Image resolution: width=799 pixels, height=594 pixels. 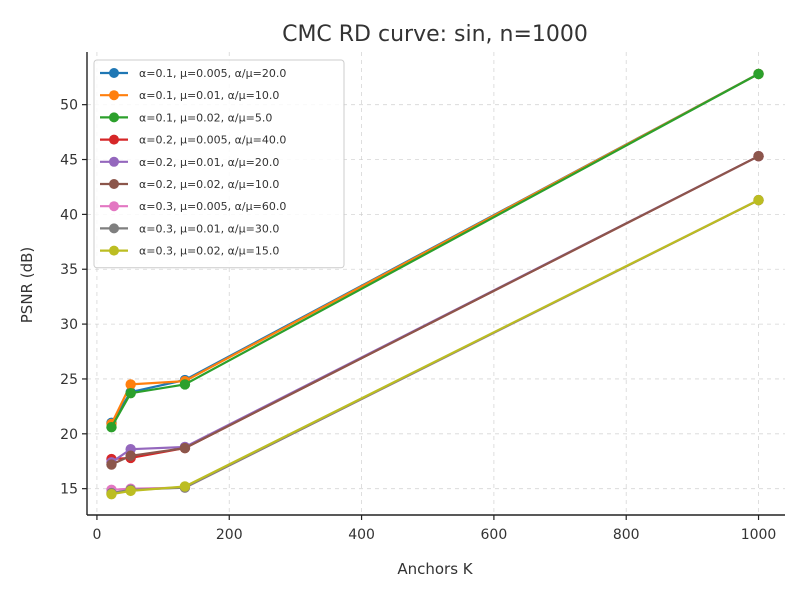 I want to click on legend-item-8: α=0.3, μ=0.01, α/μ=30.0, so click(x=189, y=228).